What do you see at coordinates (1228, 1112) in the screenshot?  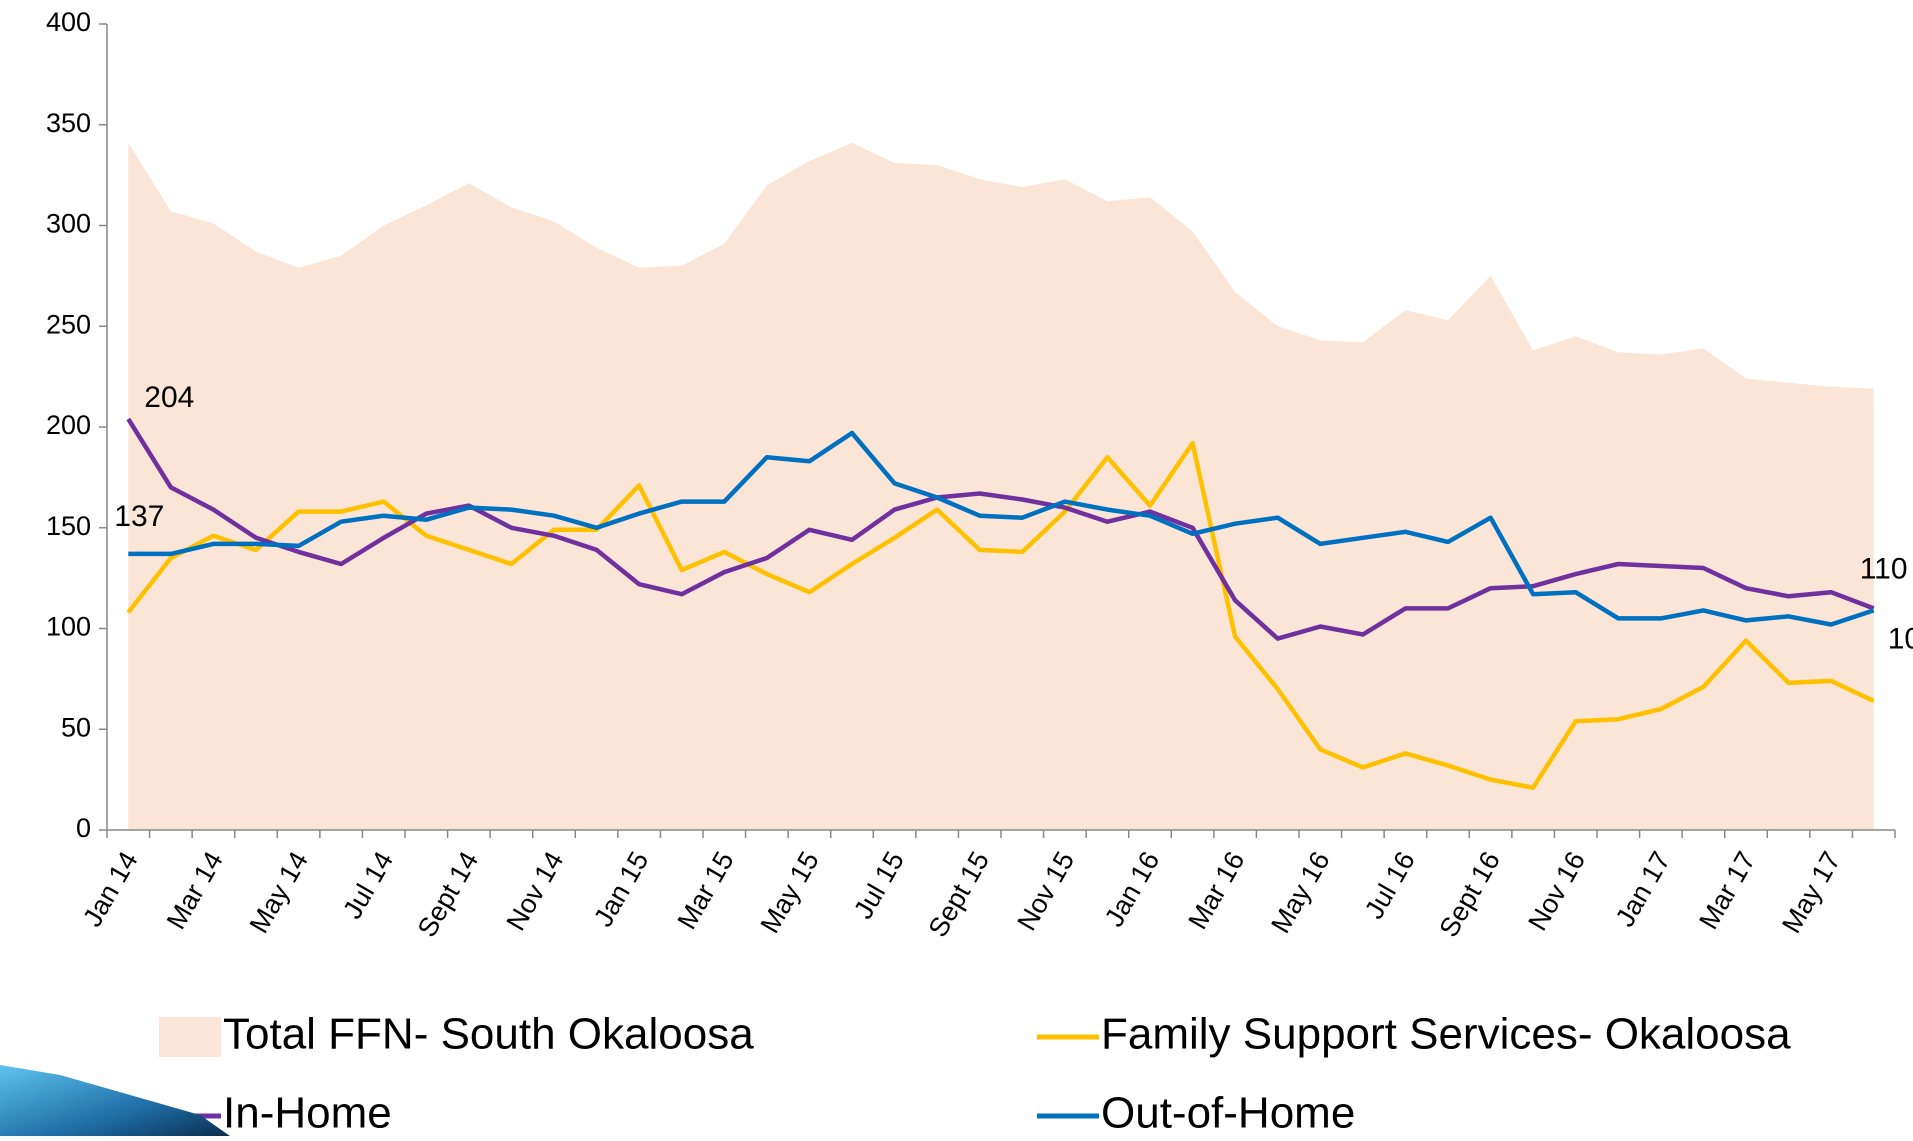 I see `legend-label: Out-of-Home` at bounding box center [1228, 1112].